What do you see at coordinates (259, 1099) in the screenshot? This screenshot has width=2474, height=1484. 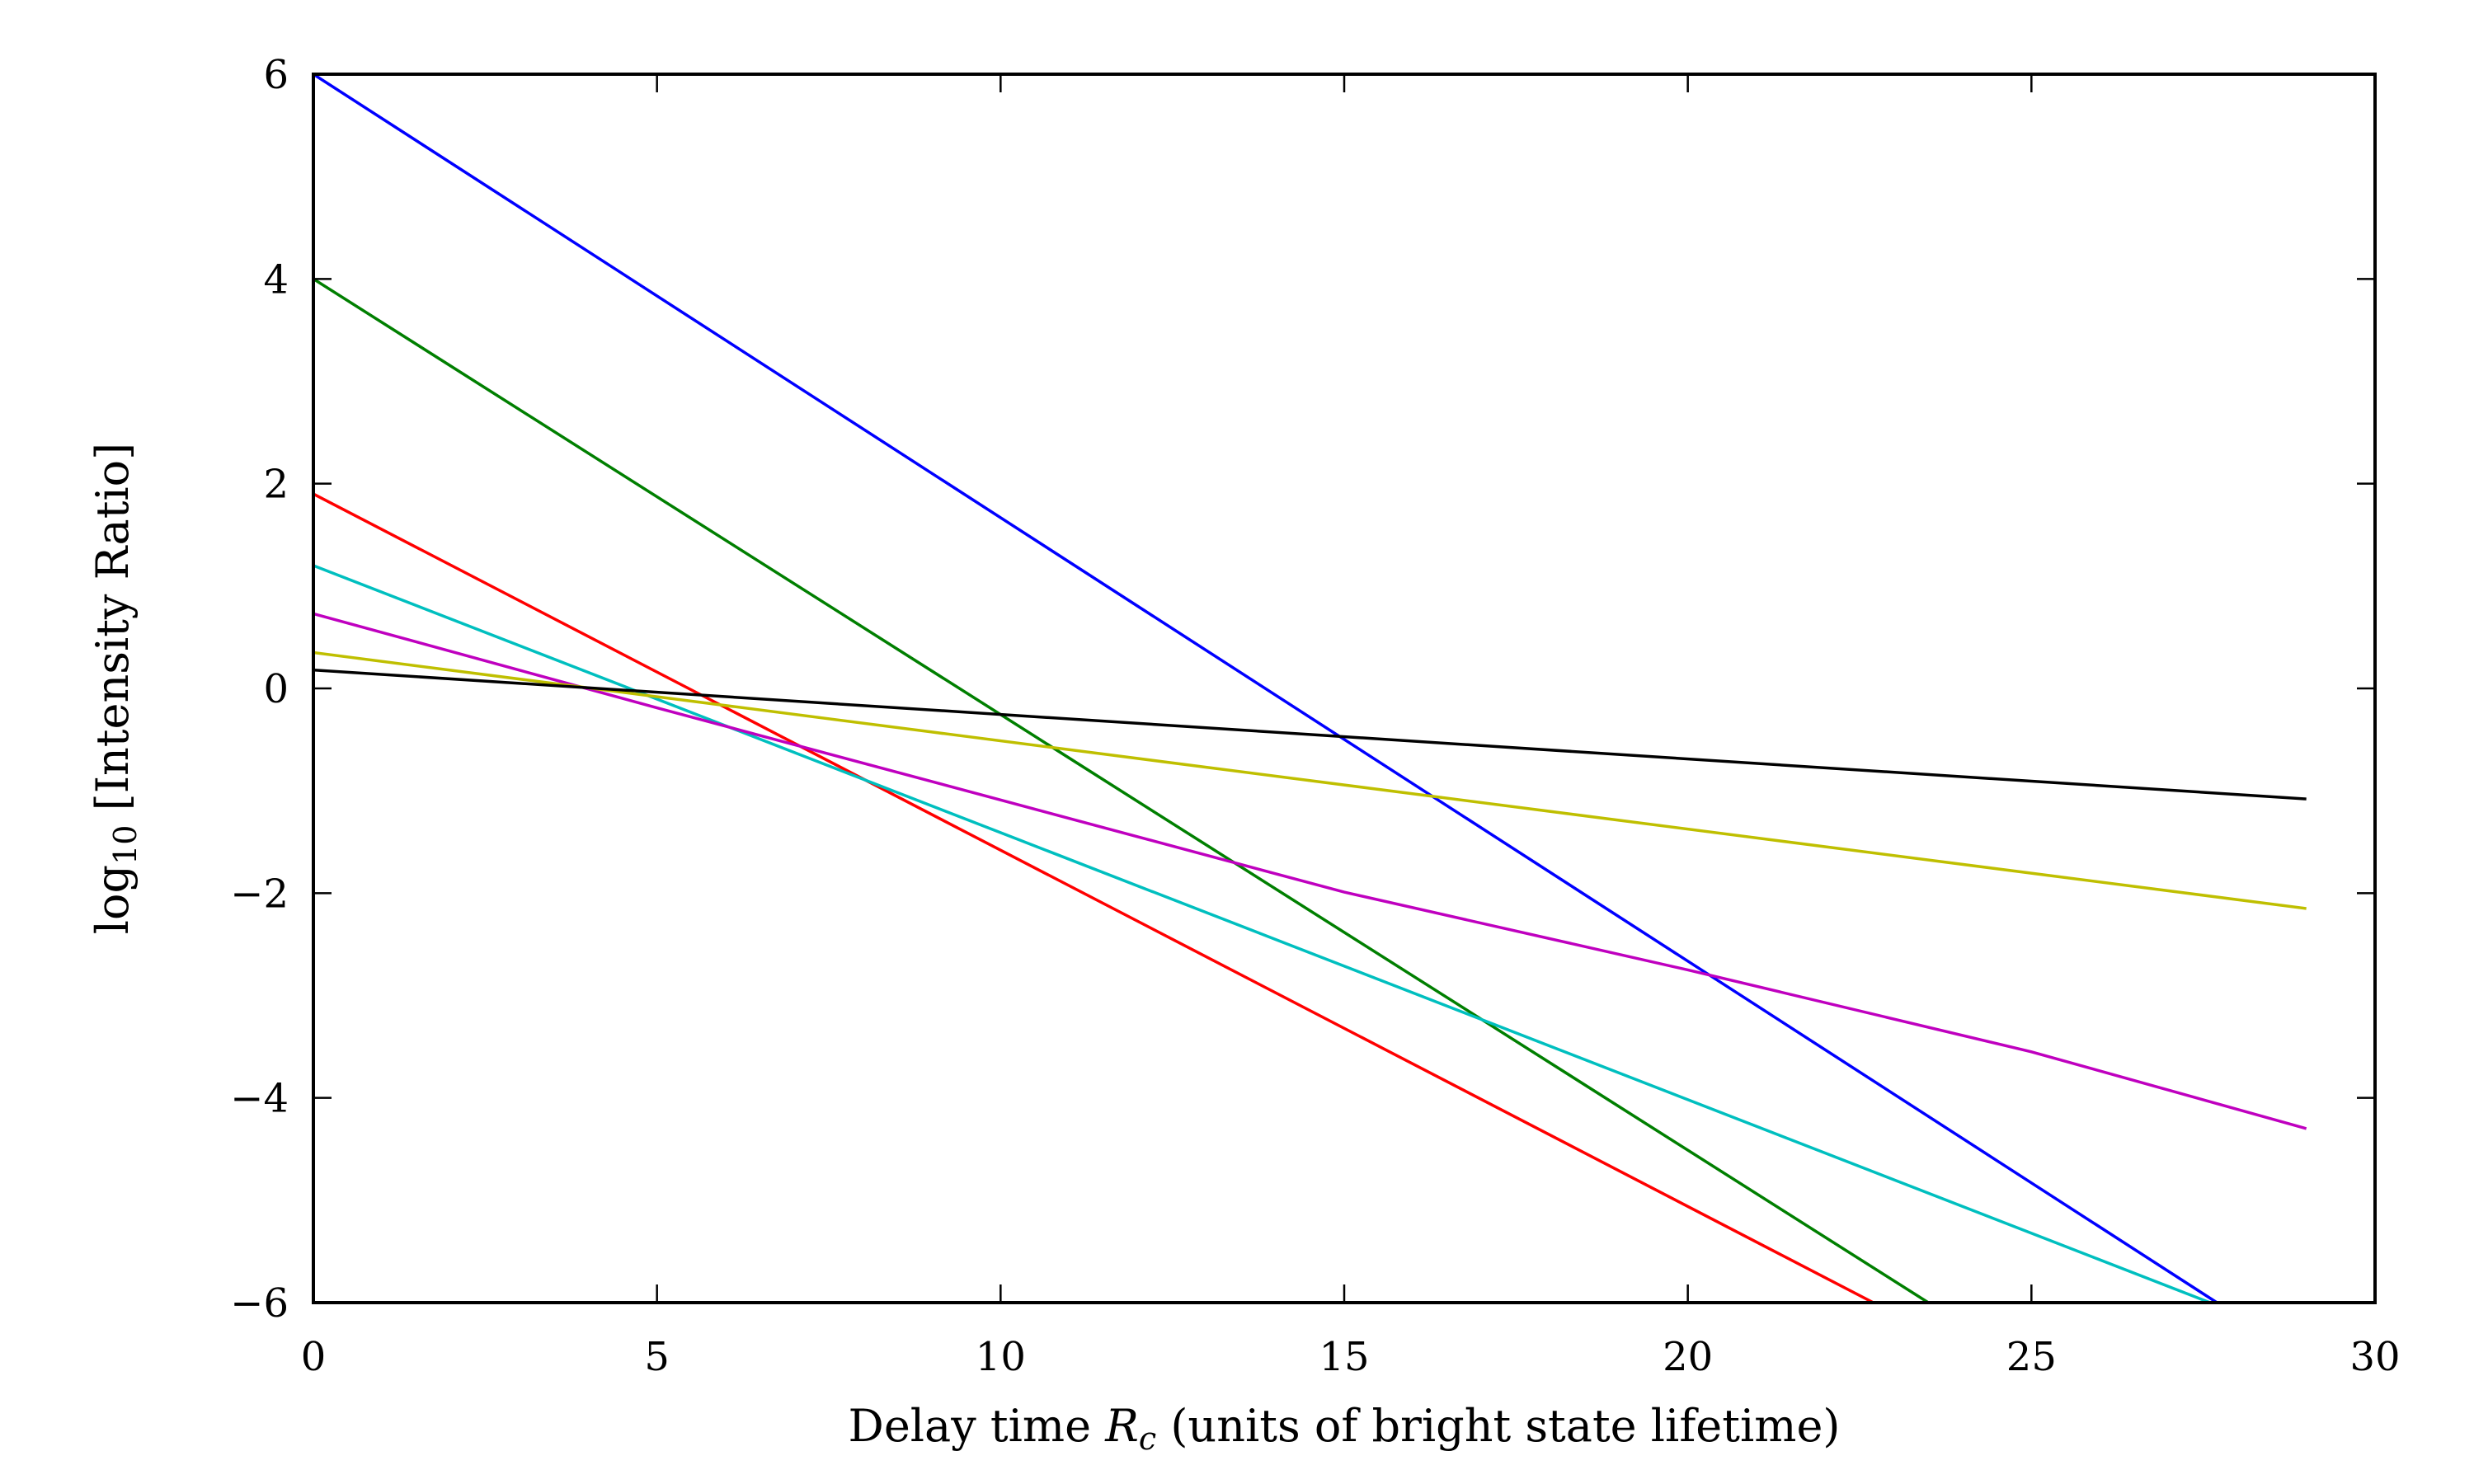 I see `y-tick-label: −4` at bounding box center [259, 1099].